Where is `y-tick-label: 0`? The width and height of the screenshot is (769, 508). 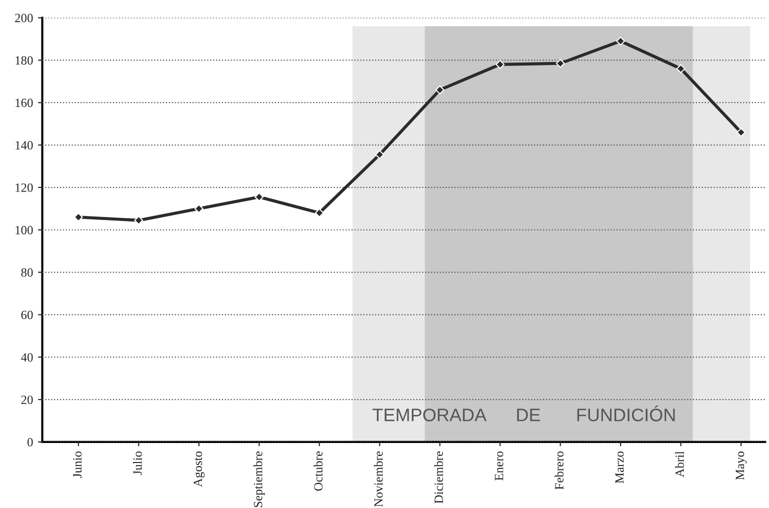 y-tick-label: 0 is located at coordinates (30, 442).